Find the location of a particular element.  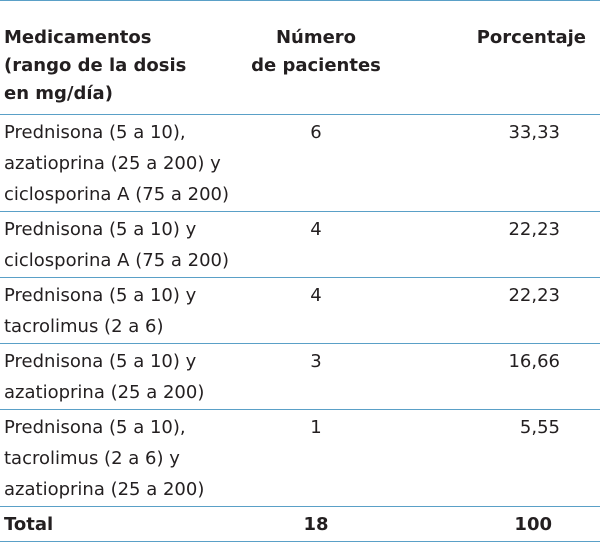

header-numero: Número de pacientes is located at coordinates (320, 58).